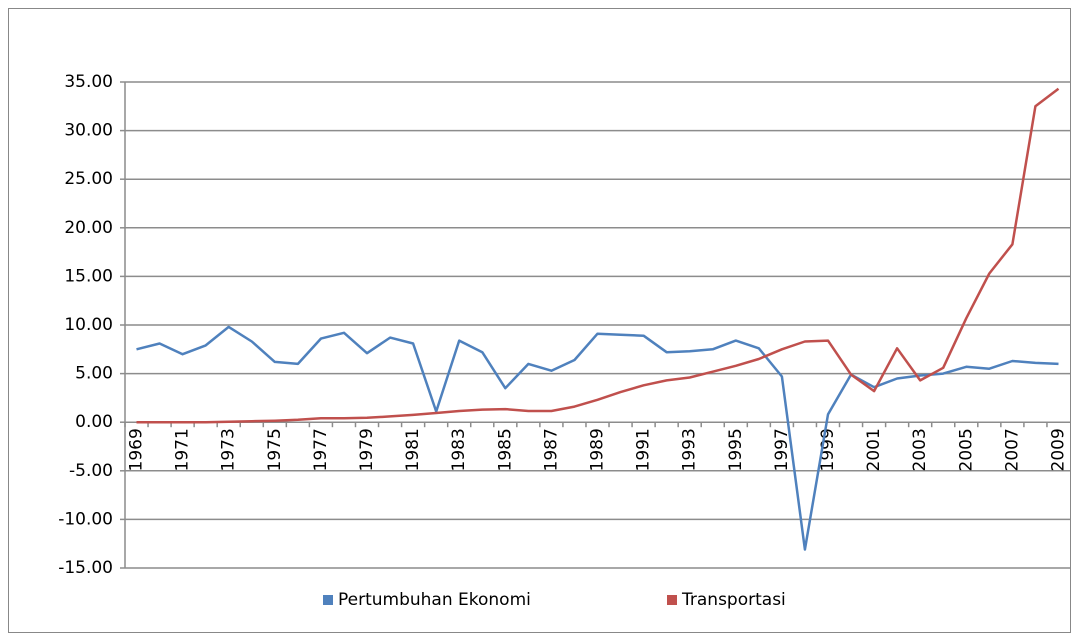 The width and height of the screenshot is (1073, 635). Describe the element at coordinates (321, 449) in the screenshot. I see `x-tick-label: 1977` at that location.